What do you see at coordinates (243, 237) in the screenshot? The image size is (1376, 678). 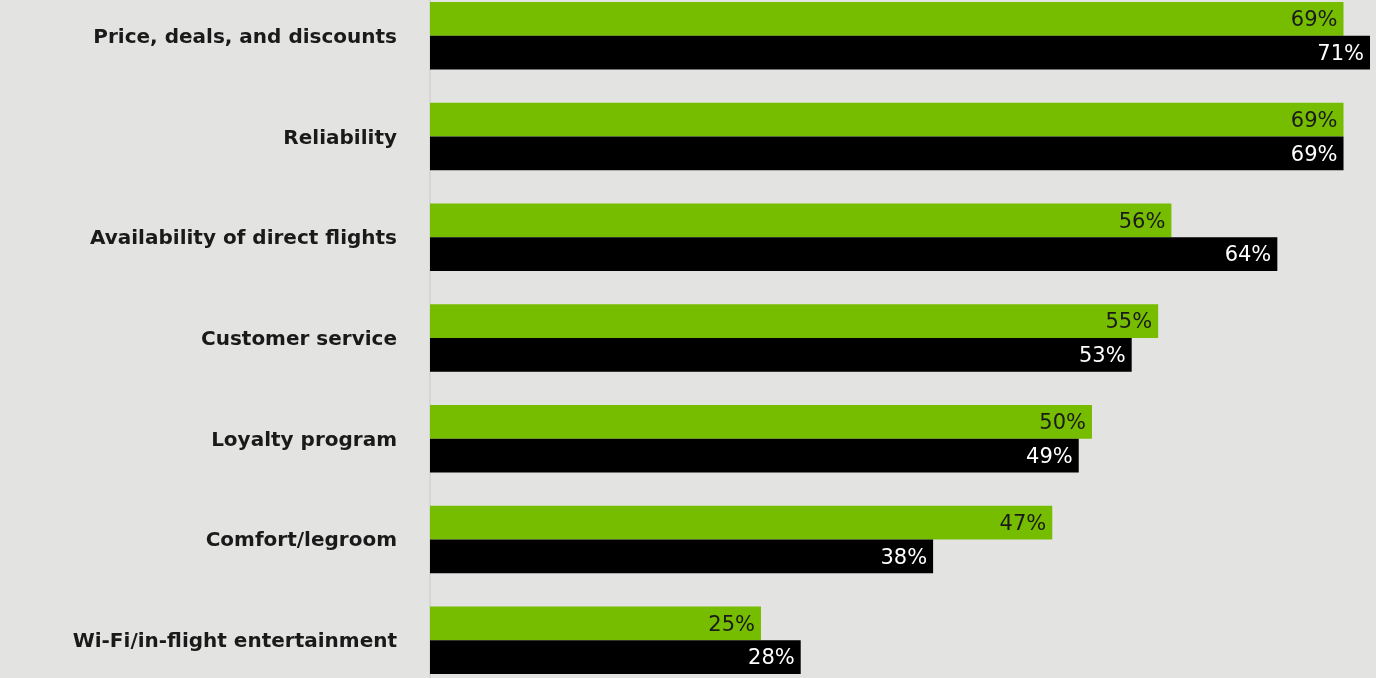 I see `y-tick-label: Availability of direct flights` at bounding box center [243, 237].